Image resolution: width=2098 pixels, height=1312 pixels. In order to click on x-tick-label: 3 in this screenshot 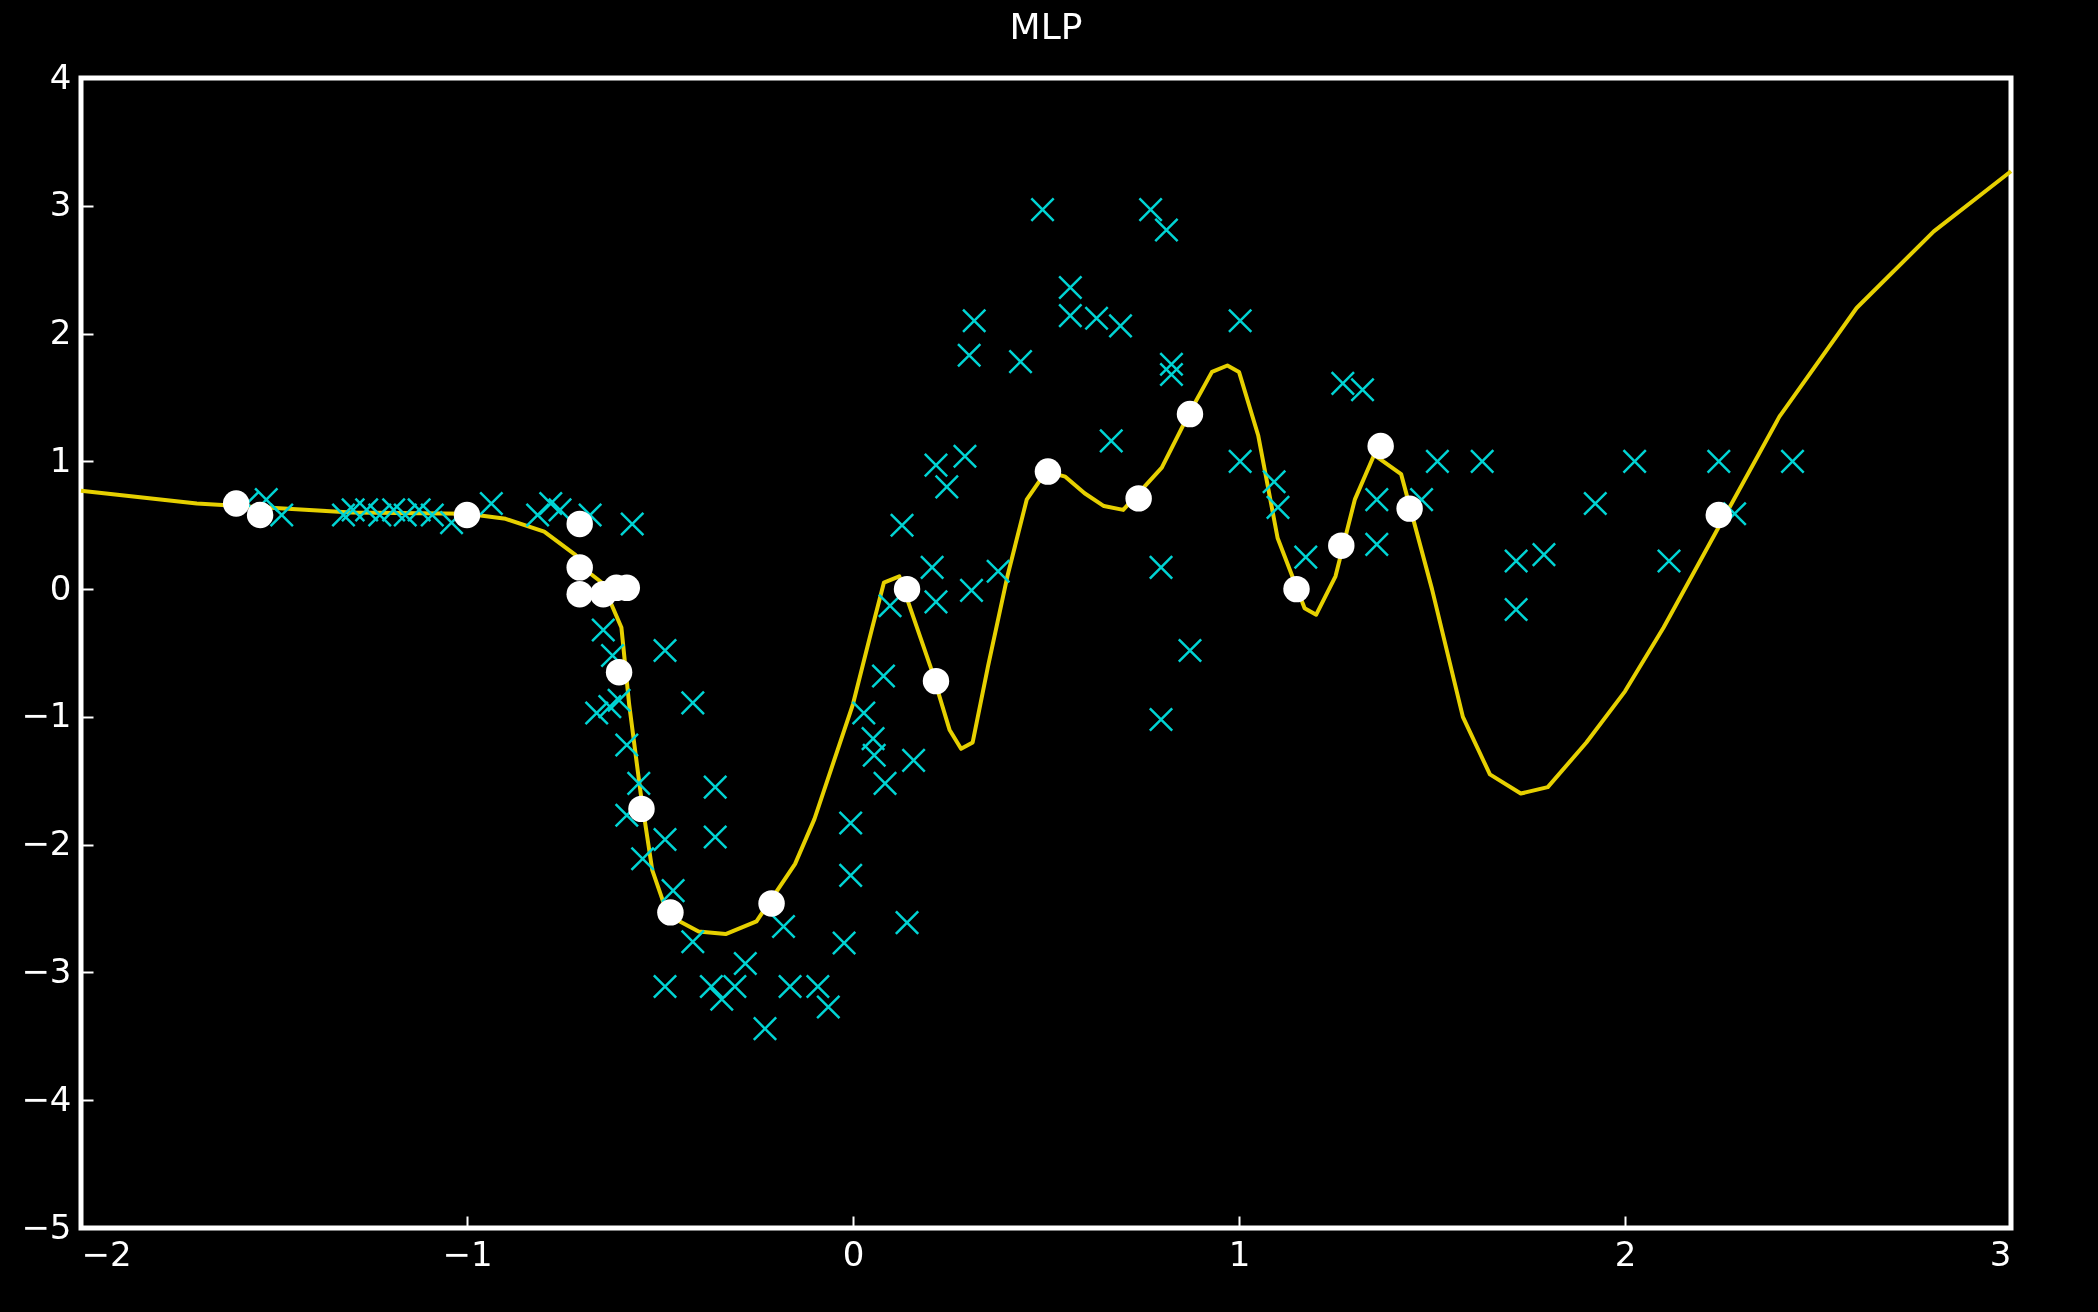, I will do `click(2000, 1253)`.